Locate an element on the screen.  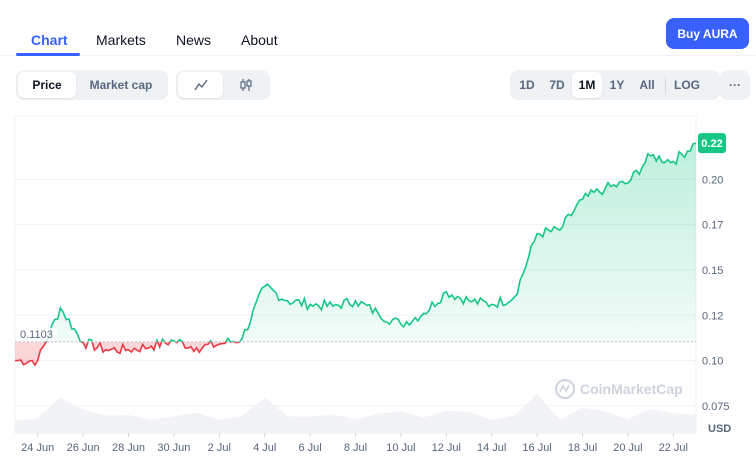
y-axis-ticks: 0.075 0.10 0.12 0.15 0.17 0.20 is located at coordinates (716, 293).